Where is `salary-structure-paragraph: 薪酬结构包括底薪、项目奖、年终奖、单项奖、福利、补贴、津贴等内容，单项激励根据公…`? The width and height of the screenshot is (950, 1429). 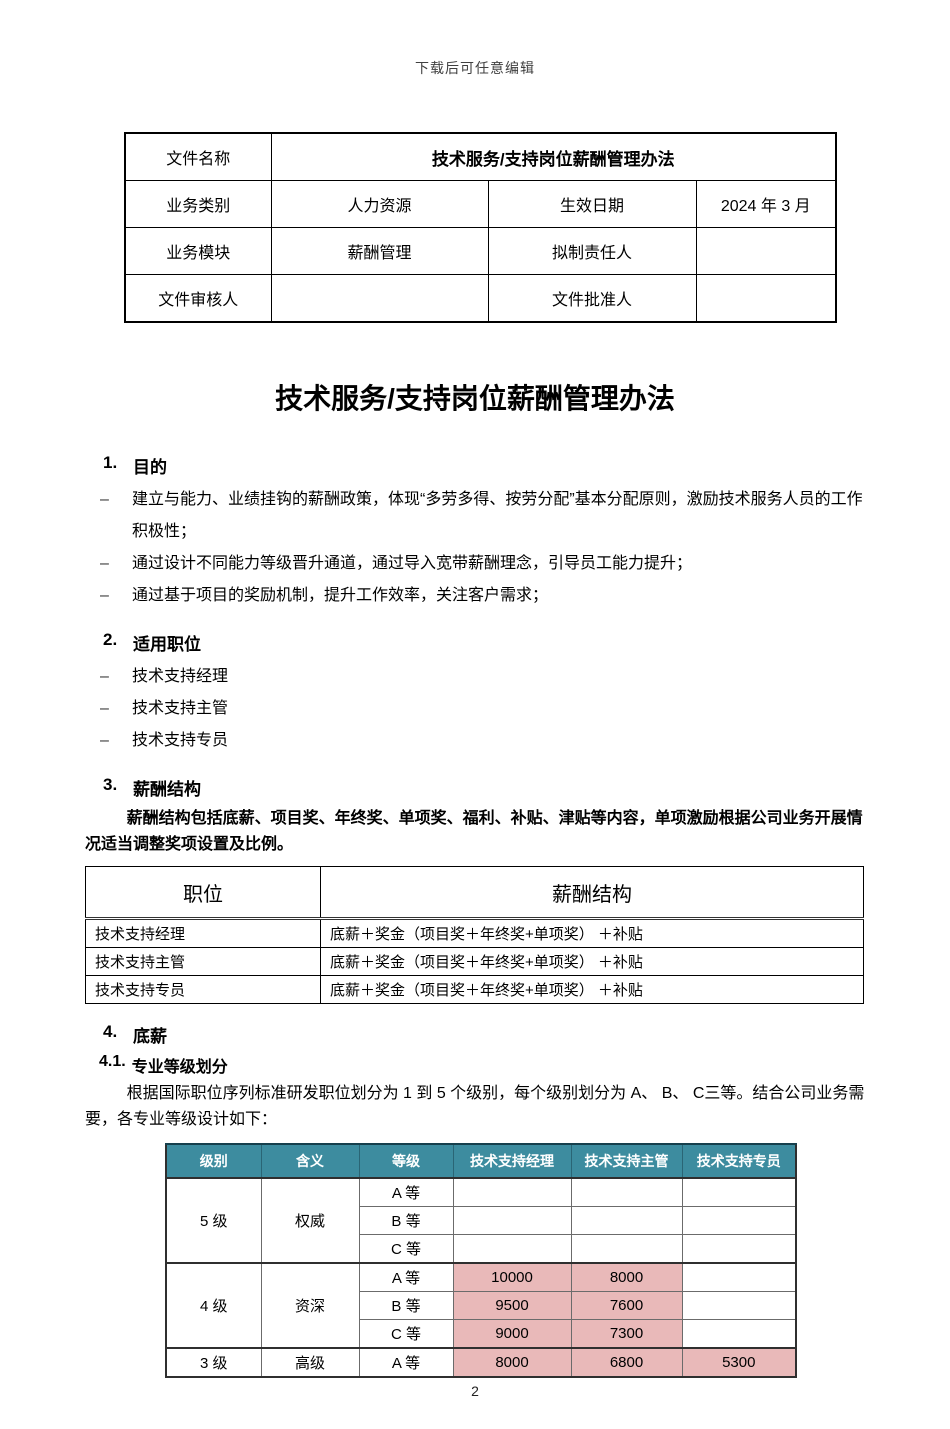 salary-structure-paragraph: 薪酬结构包括底薪、项目奖、年终奖、单项奖、福利、补贴、津贴等内容，单项激励根据公… is located at coordinates (474, 831).